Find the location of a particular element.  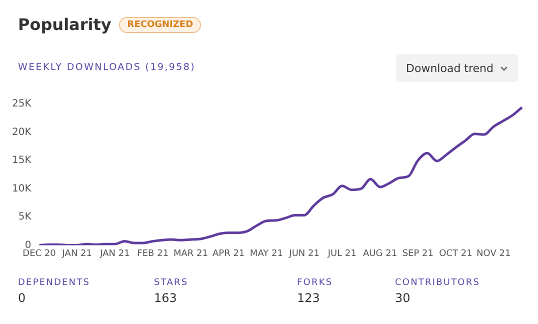

y-tick-label: 25K is located at coordinates (22, 104).